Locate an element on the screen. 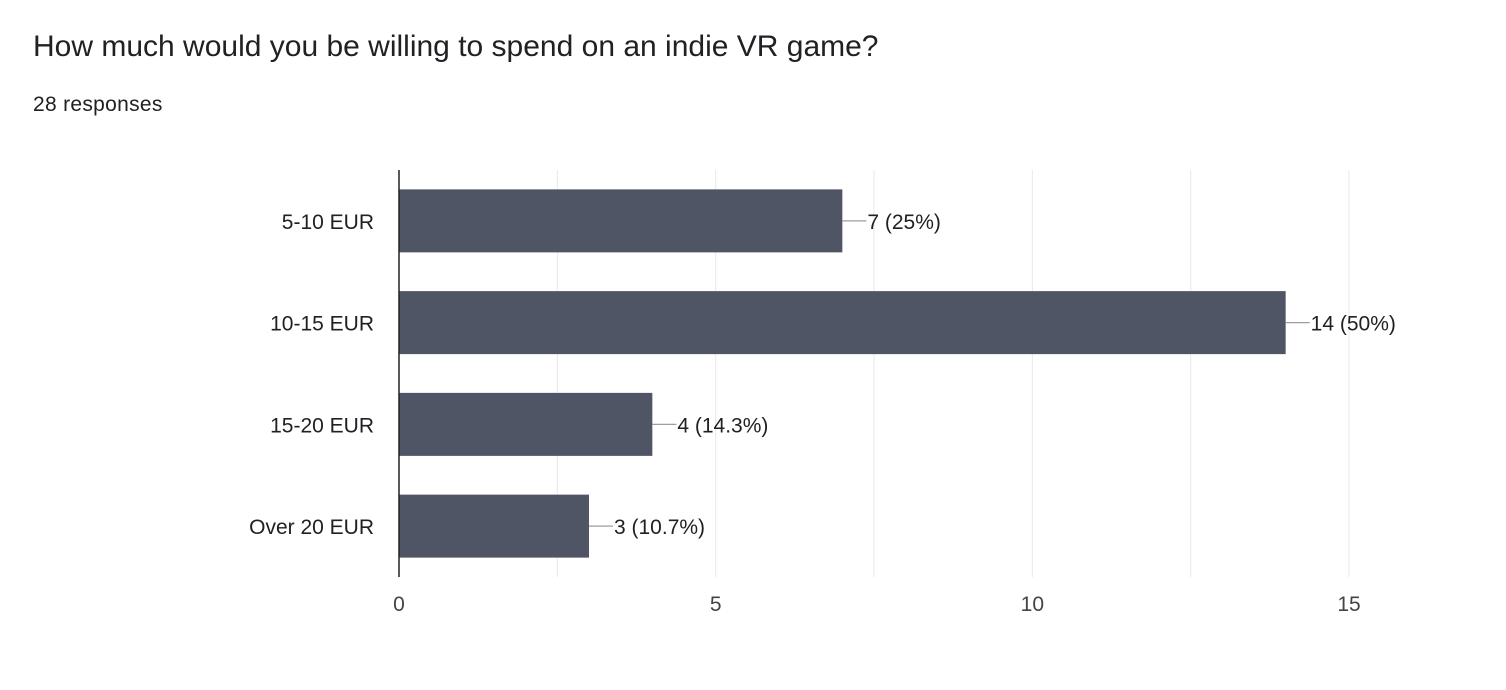 The image size is (1506, 690). data-label: 7 (25%) is located at coordinates (904, 222).